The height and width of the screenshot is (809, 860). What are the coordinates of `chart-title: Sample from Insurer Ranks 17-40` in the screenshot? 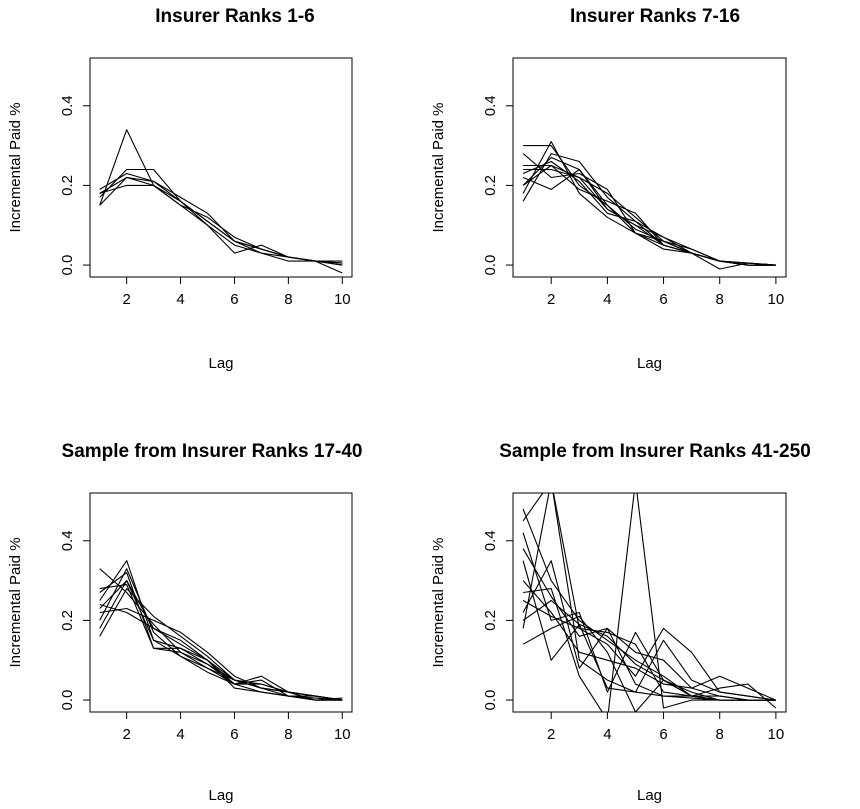 It's located at (212, 451).